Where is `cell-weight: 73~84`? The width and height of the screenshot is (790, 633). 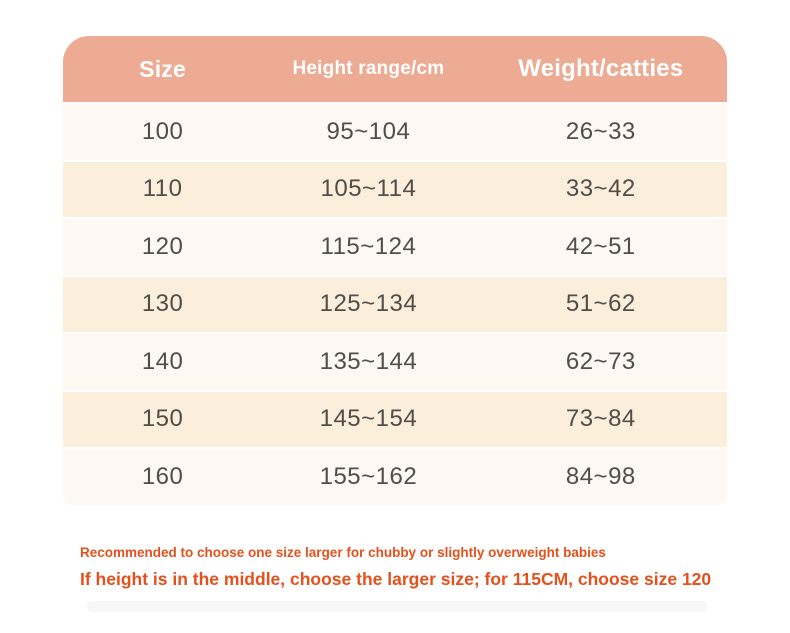
cell-weight: 73~84 is located at coordinates (600, 419).